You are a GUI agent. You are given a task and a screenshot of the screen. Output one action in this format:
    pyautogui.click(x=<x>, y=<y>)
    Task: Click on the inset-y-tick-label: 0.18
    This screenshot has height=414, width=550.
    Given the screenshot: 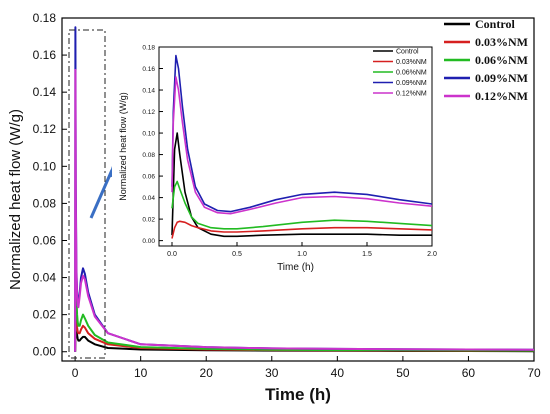 What is the action you would take?
    pyautogui.click(x=148, y=48)
    